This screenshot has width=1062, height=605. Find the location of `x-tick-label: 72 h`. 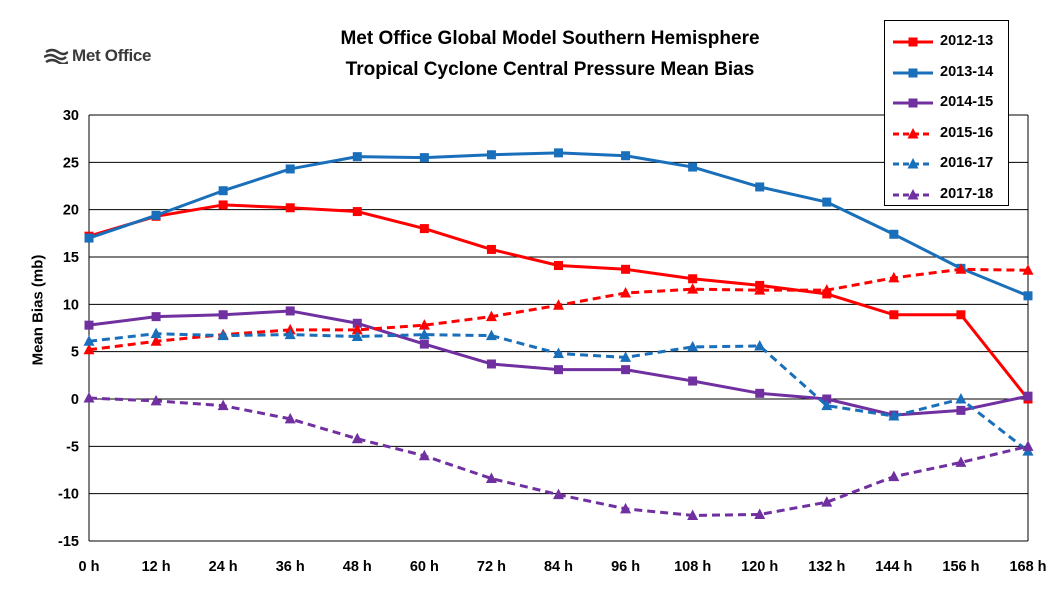

x-tick-label: 72 h is located at coordinates (491, 567).